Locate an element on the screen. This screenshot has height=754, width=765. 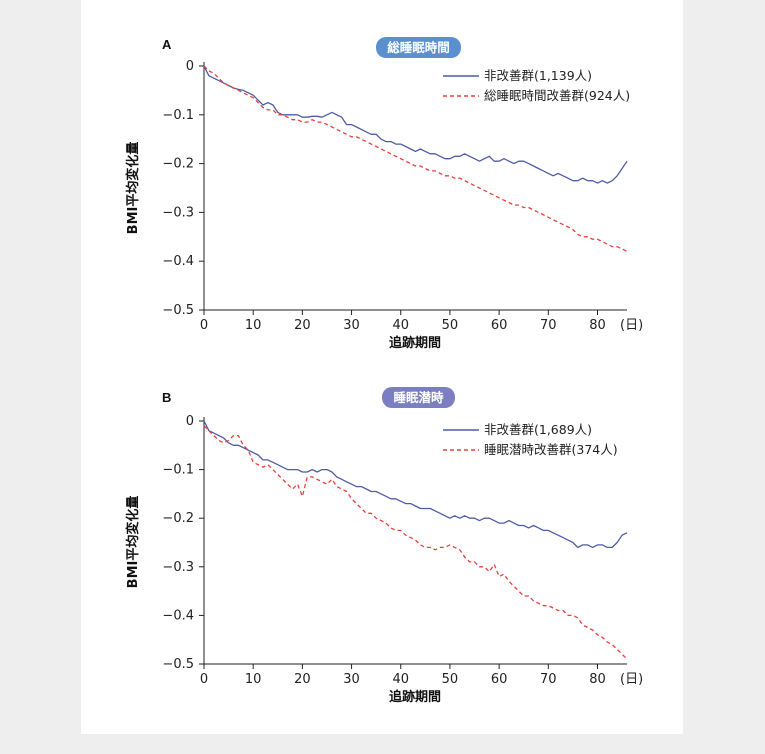
pa-series-non-improved-line is located at coordinates (415, 124).